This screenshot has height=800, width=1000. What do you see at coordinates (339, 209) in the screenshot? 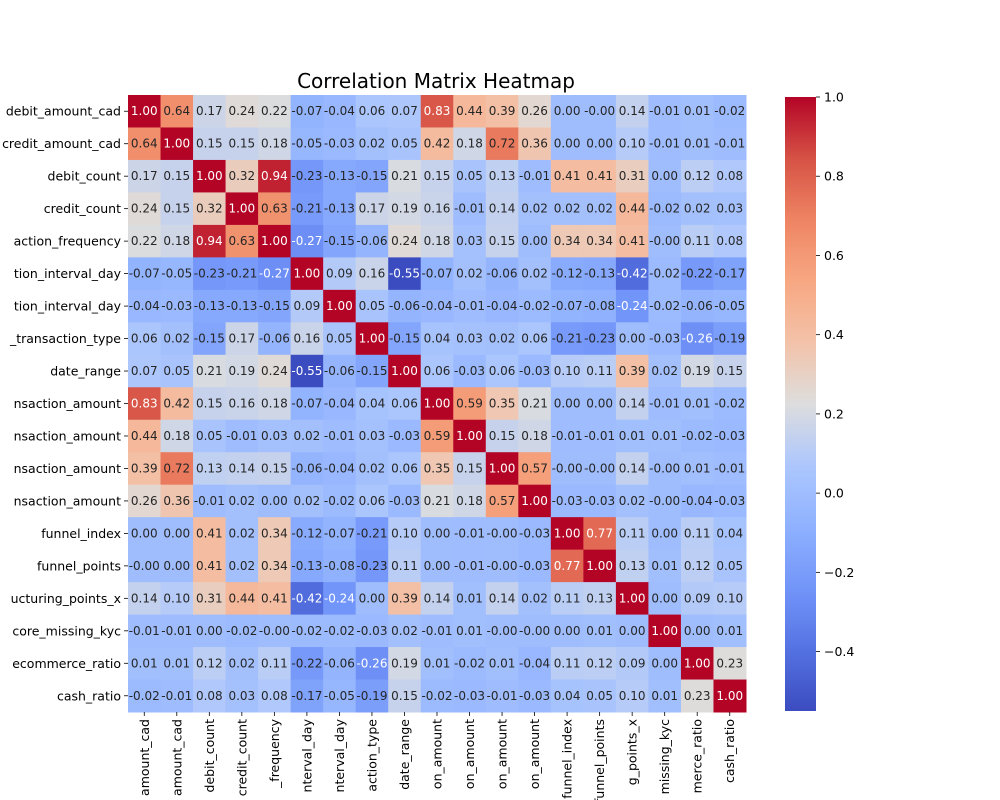
I see `cell-value-label: -0.13` at bounding box center [339, 209].